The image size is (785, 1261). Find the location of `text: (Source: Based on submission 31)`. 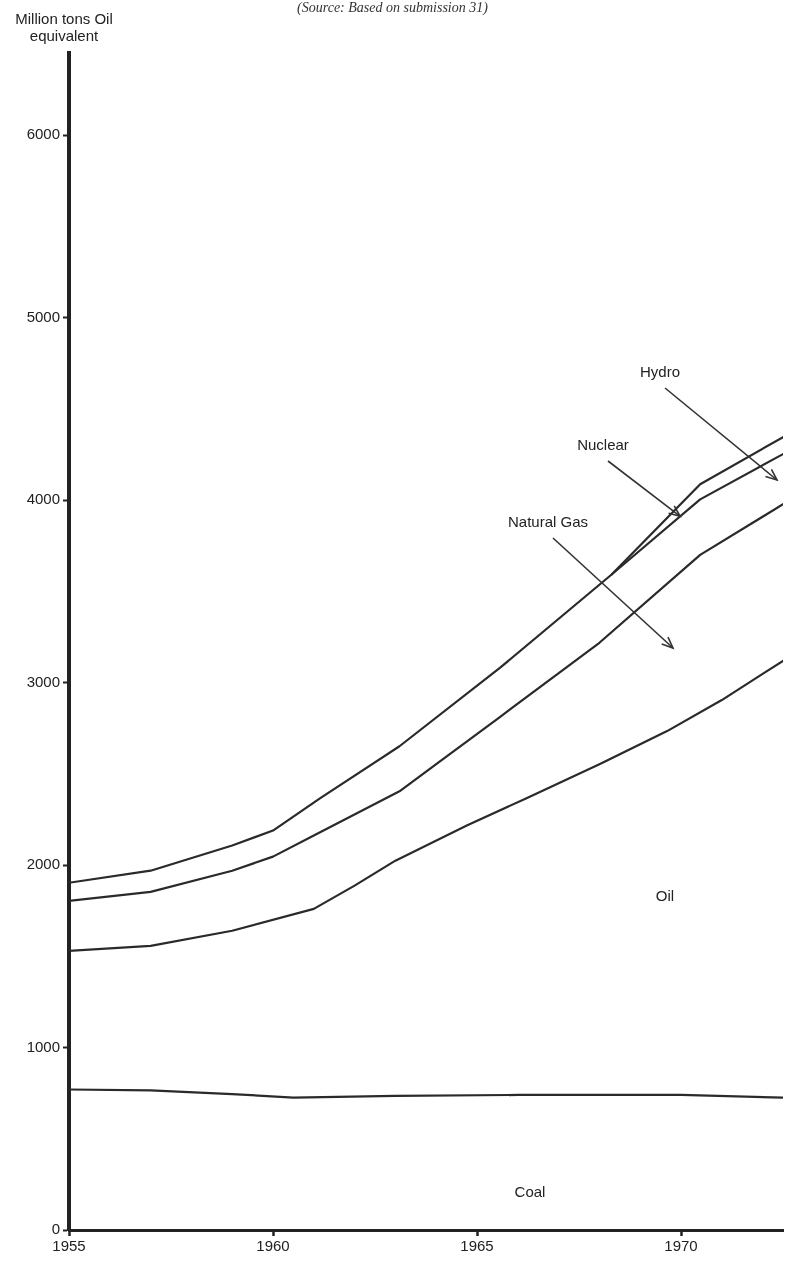

text: (Source: Based on submission 31) is located at coordinates (392, 7).